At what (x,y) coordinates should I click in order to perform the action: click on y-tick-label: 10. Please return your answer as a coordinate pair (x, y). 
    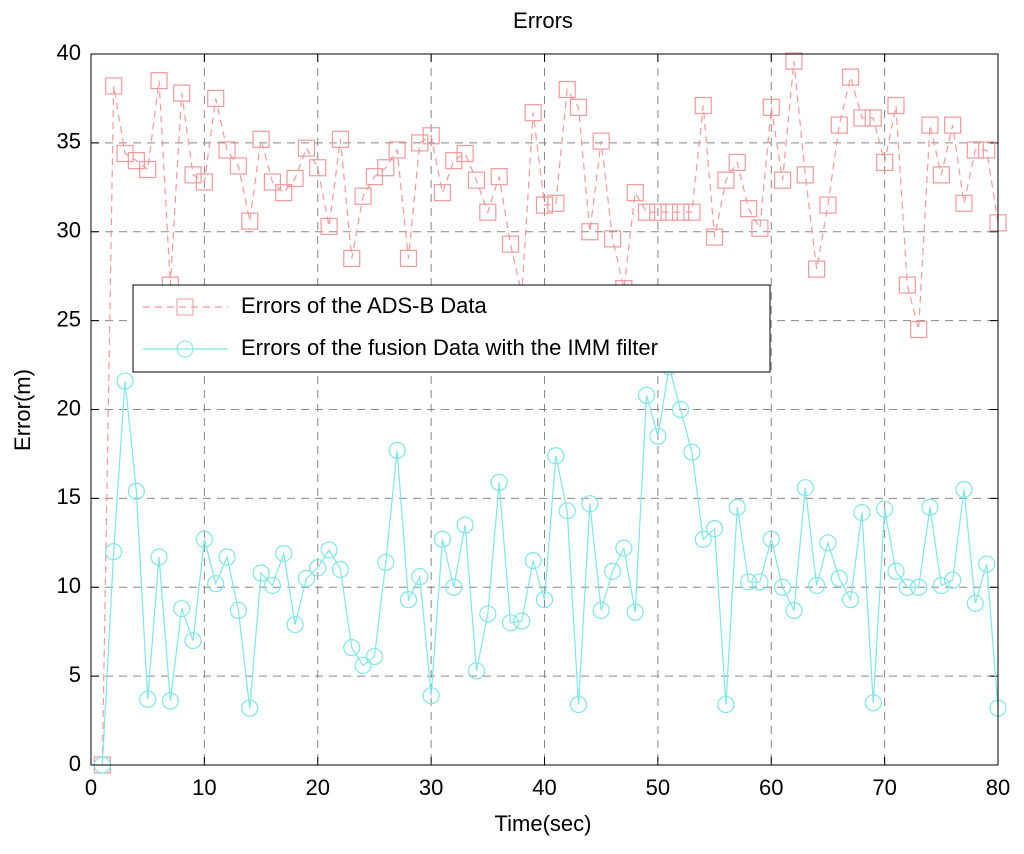
    Looking at the image, I should click on (69, 585).